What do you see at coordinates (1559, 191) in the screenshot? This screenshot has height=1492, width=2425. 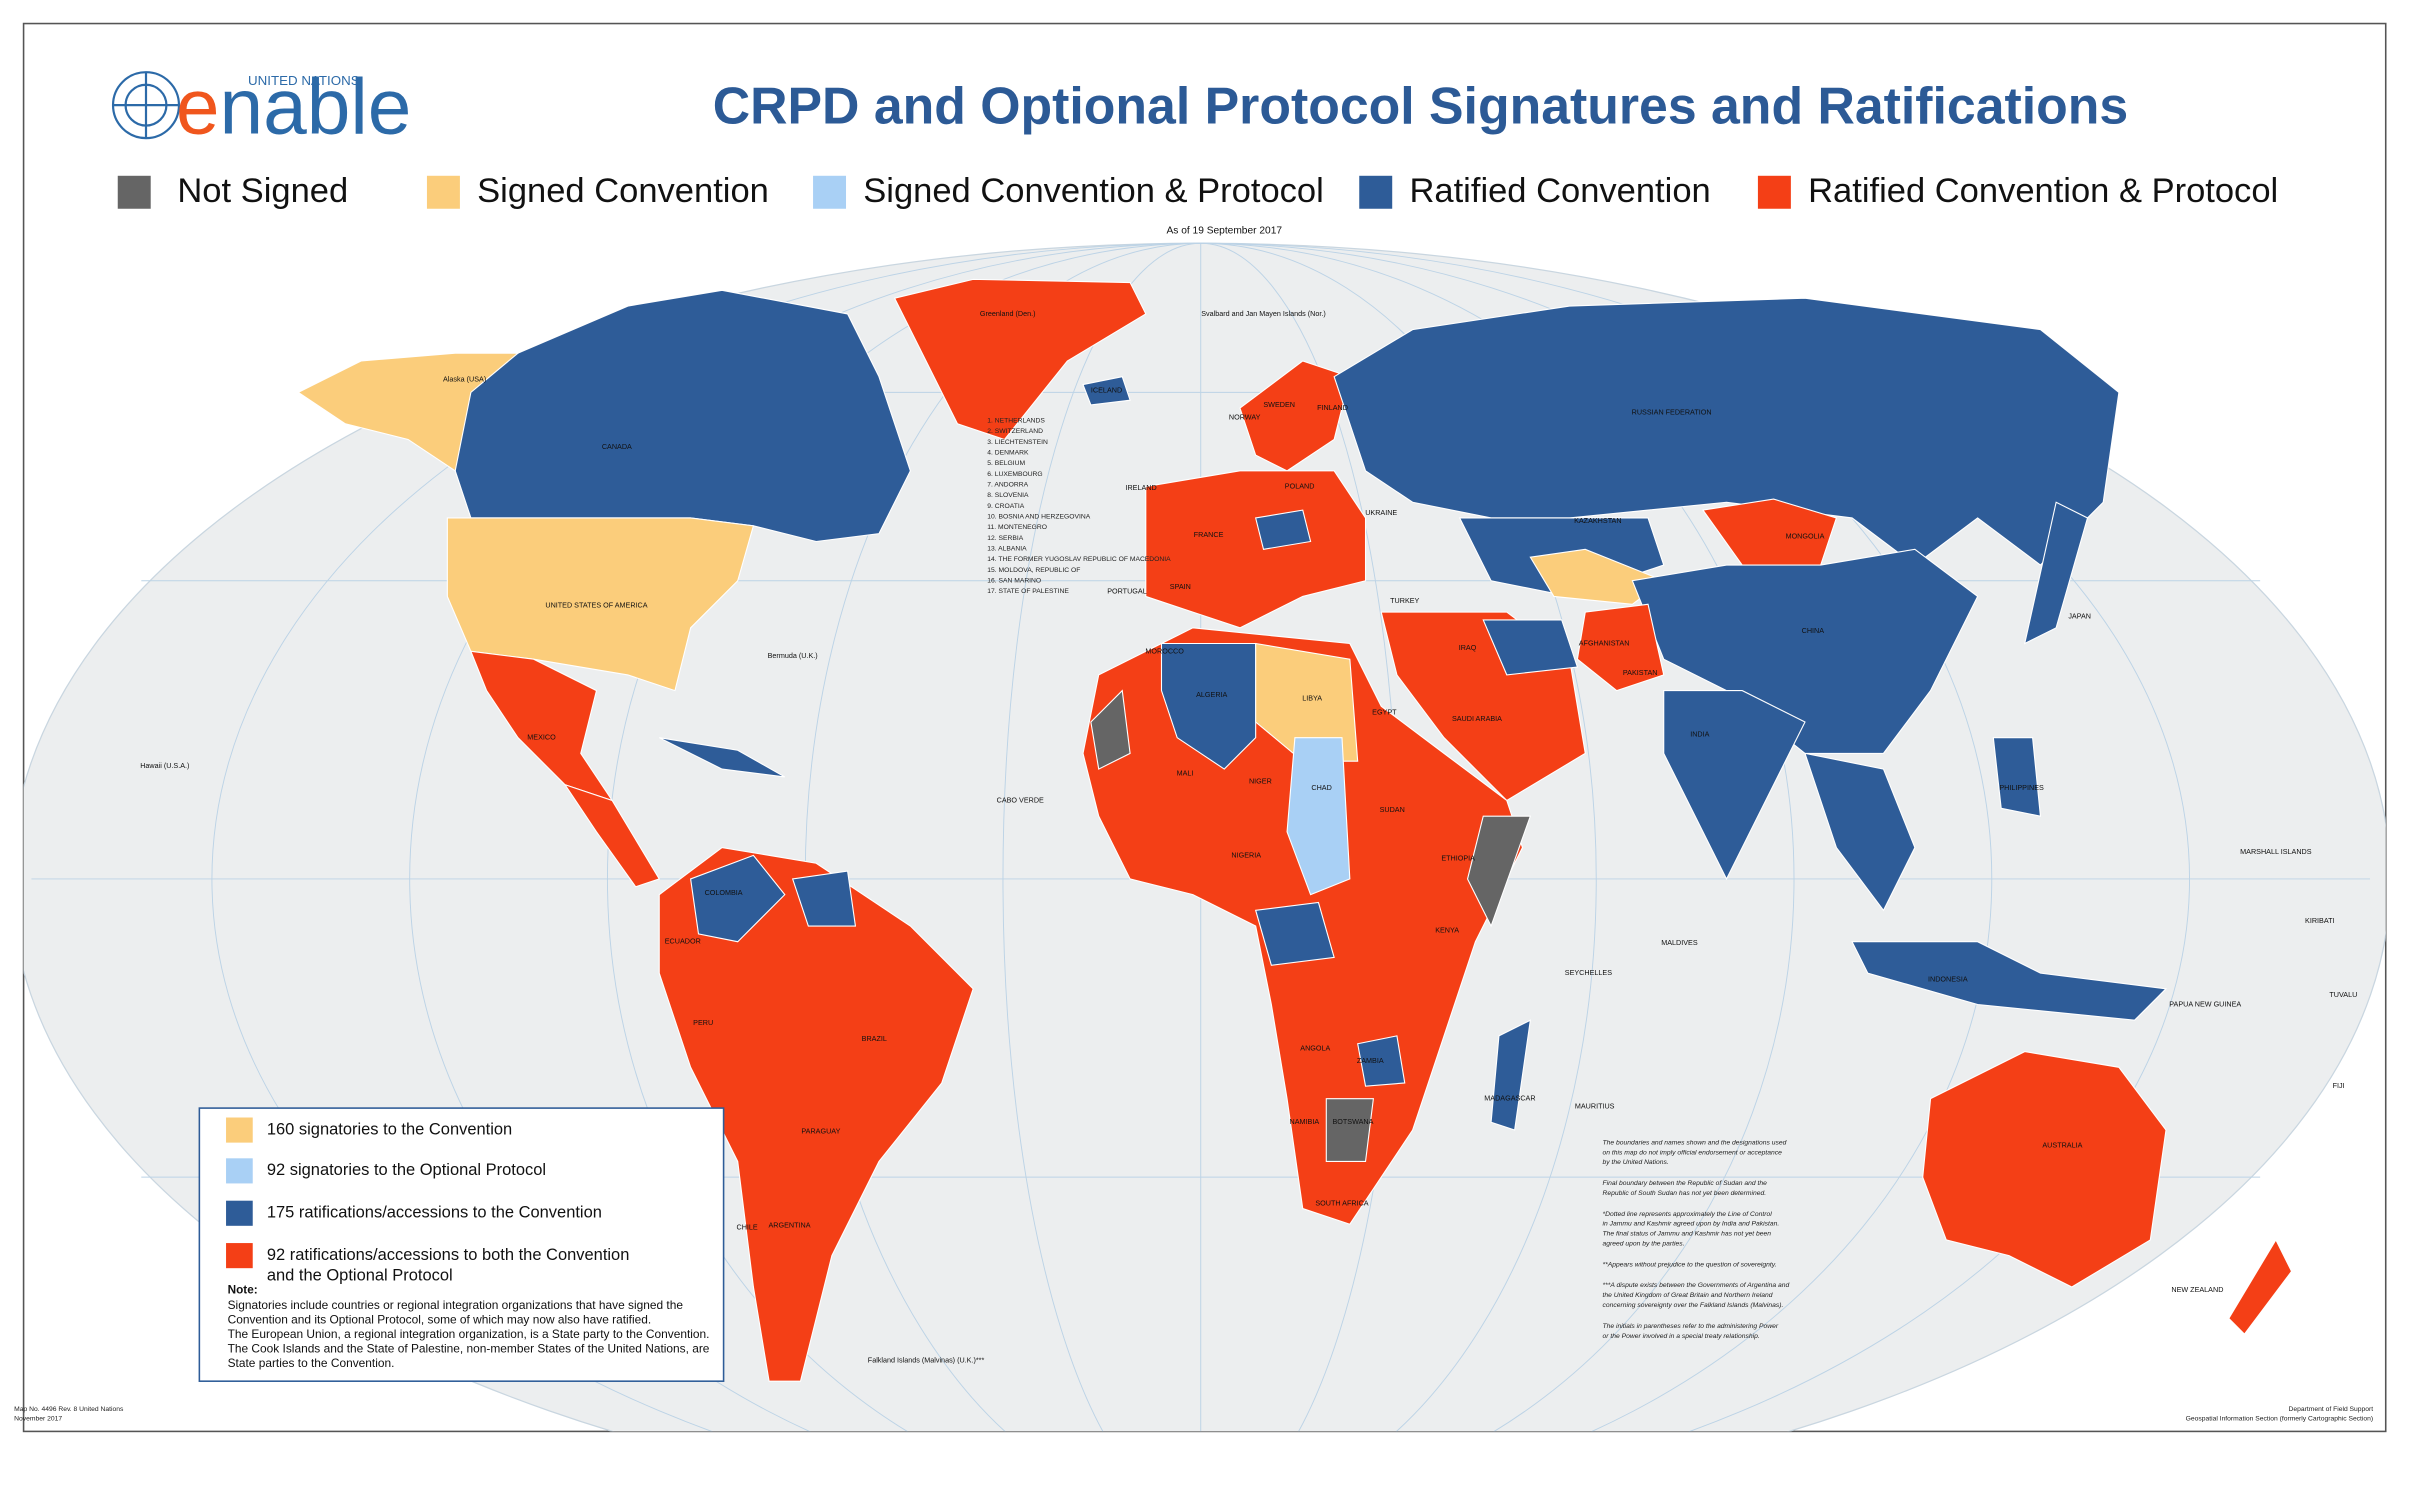 I see `legend-label: Ratified Convention` at bounding box center [1559, 191].